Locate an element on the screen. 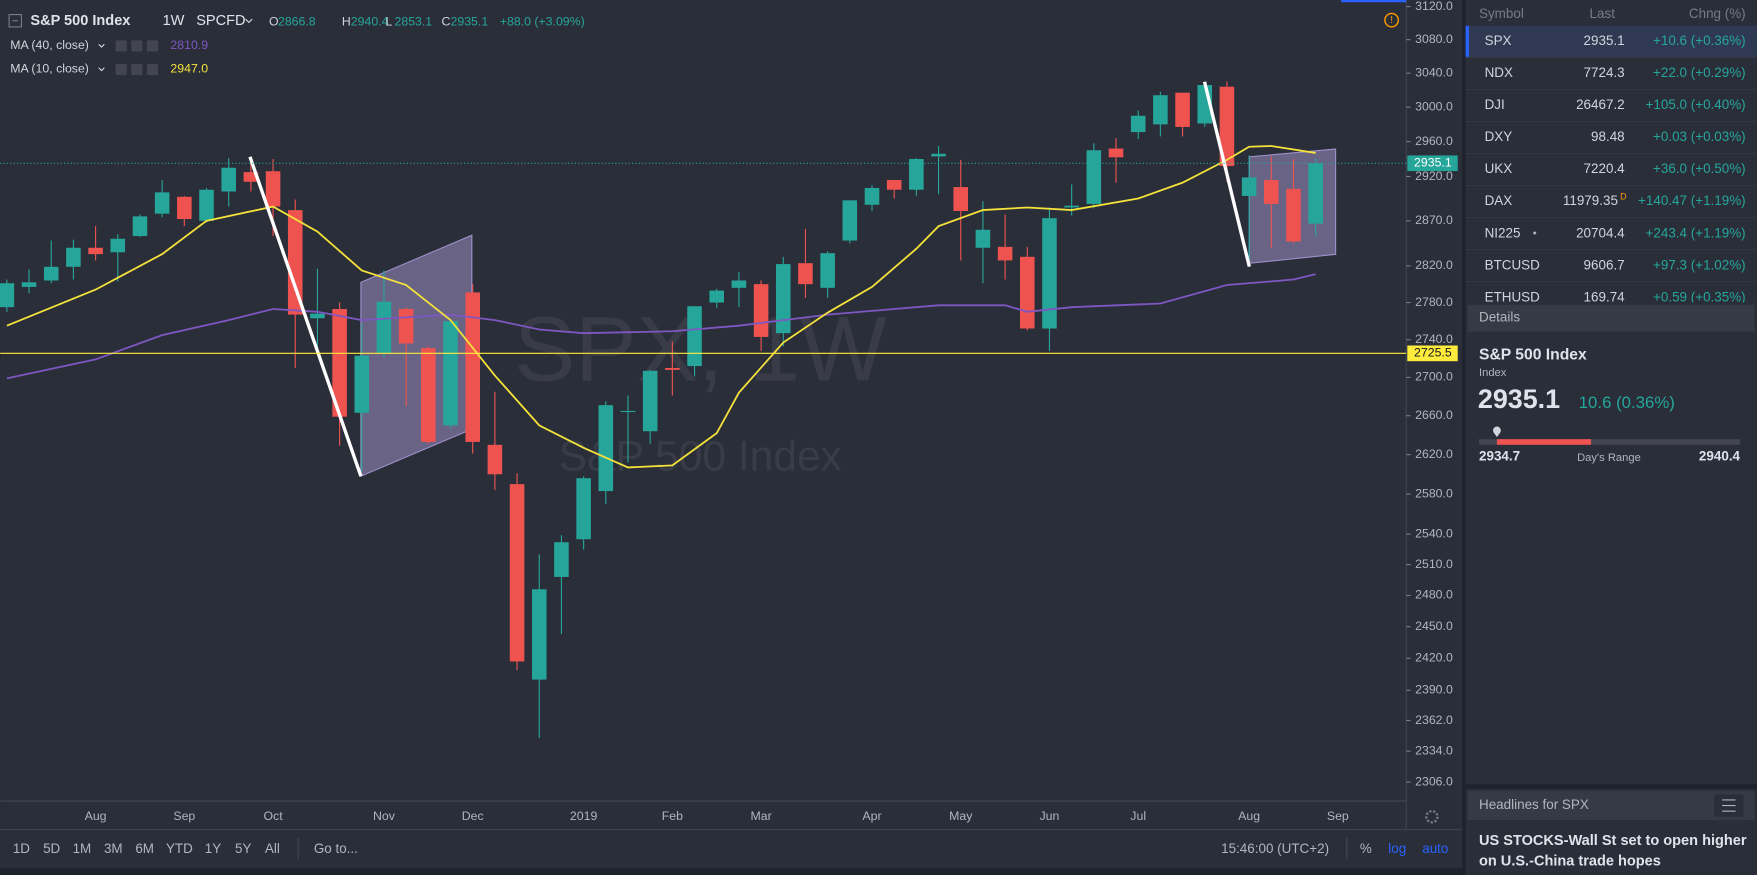 This screenshot has height=875, width=1757. y-tick-label: 2480.0 is located at coordinates (1434, 595).